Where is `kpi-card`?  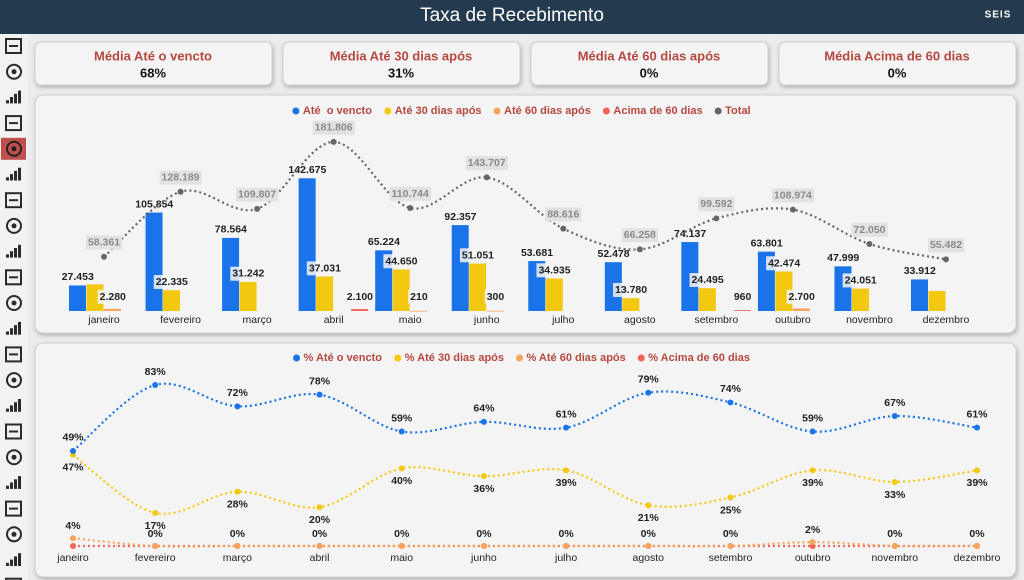
kpi-card is located at coordinates (649, 63).